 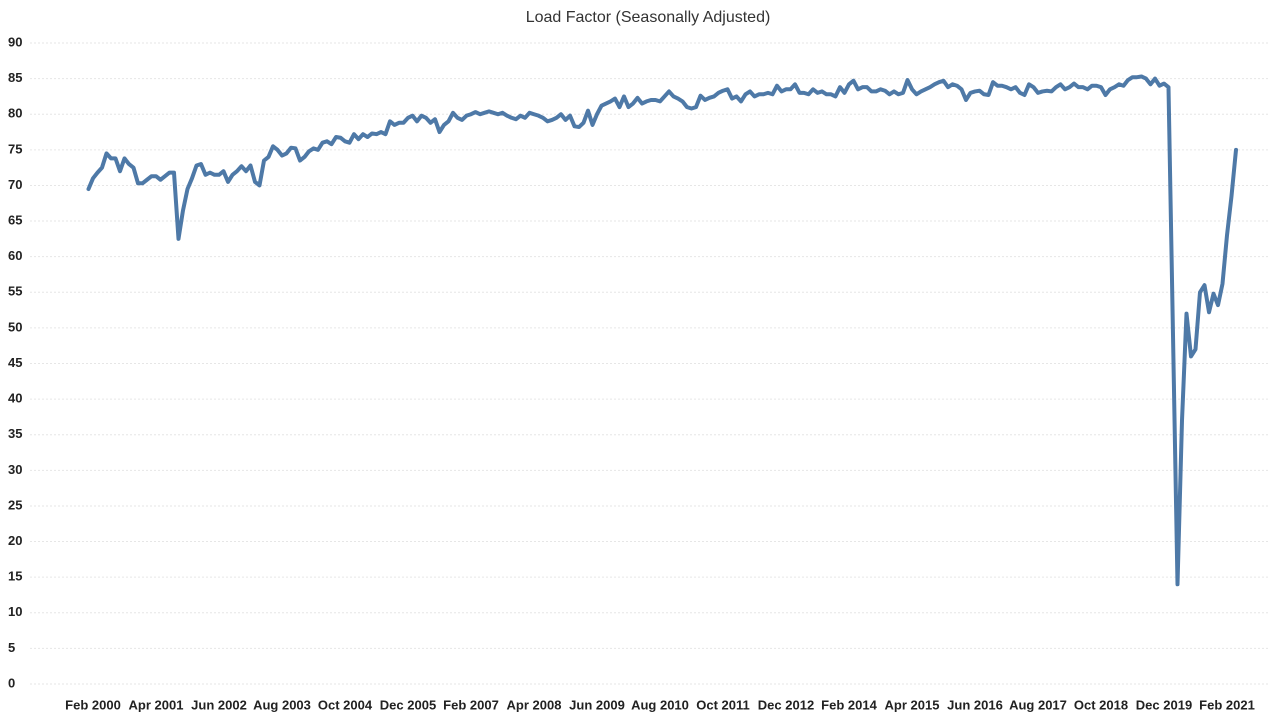 What do you see at coordinates (282, 704) in the screenshot?
I see `x-tick-label: Aug 2003` at bounding box center [282, 704].